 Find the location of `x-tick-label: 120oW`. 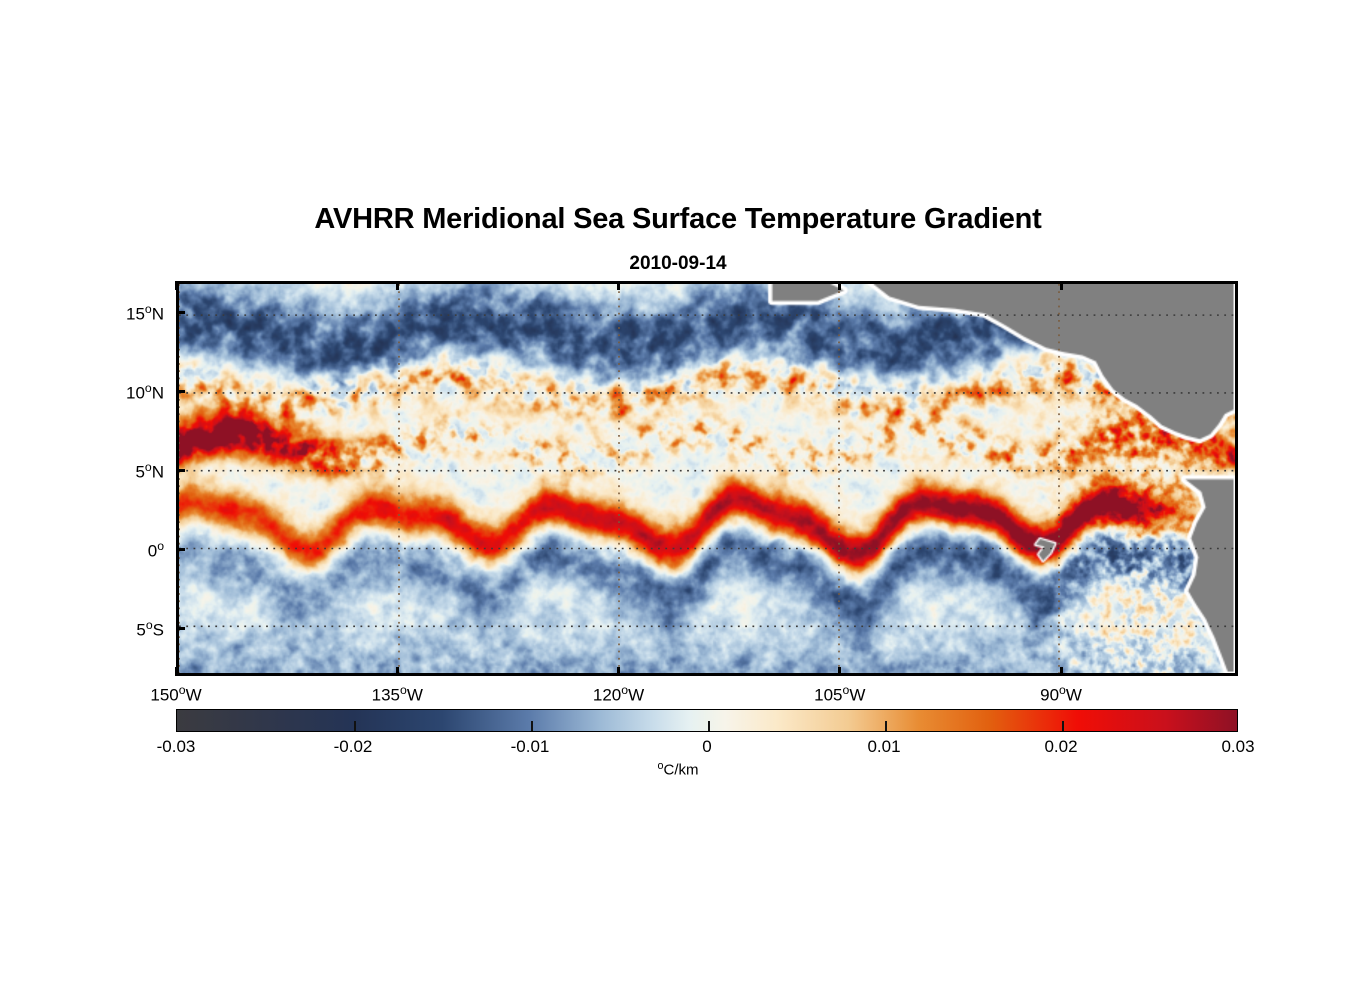

x-tick-label: 120oW is located at coordinates (618, 694).